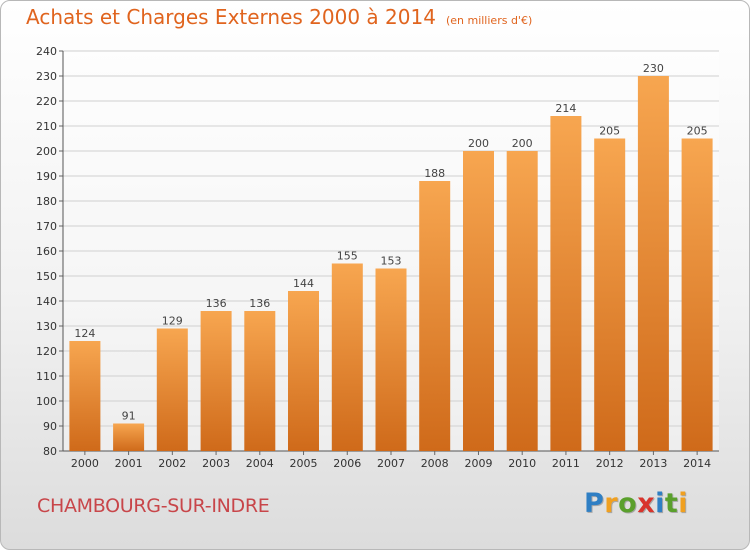 This screenshot has height=550, width=750. I want to click on y-tick-label: 90, so click(50, 426).